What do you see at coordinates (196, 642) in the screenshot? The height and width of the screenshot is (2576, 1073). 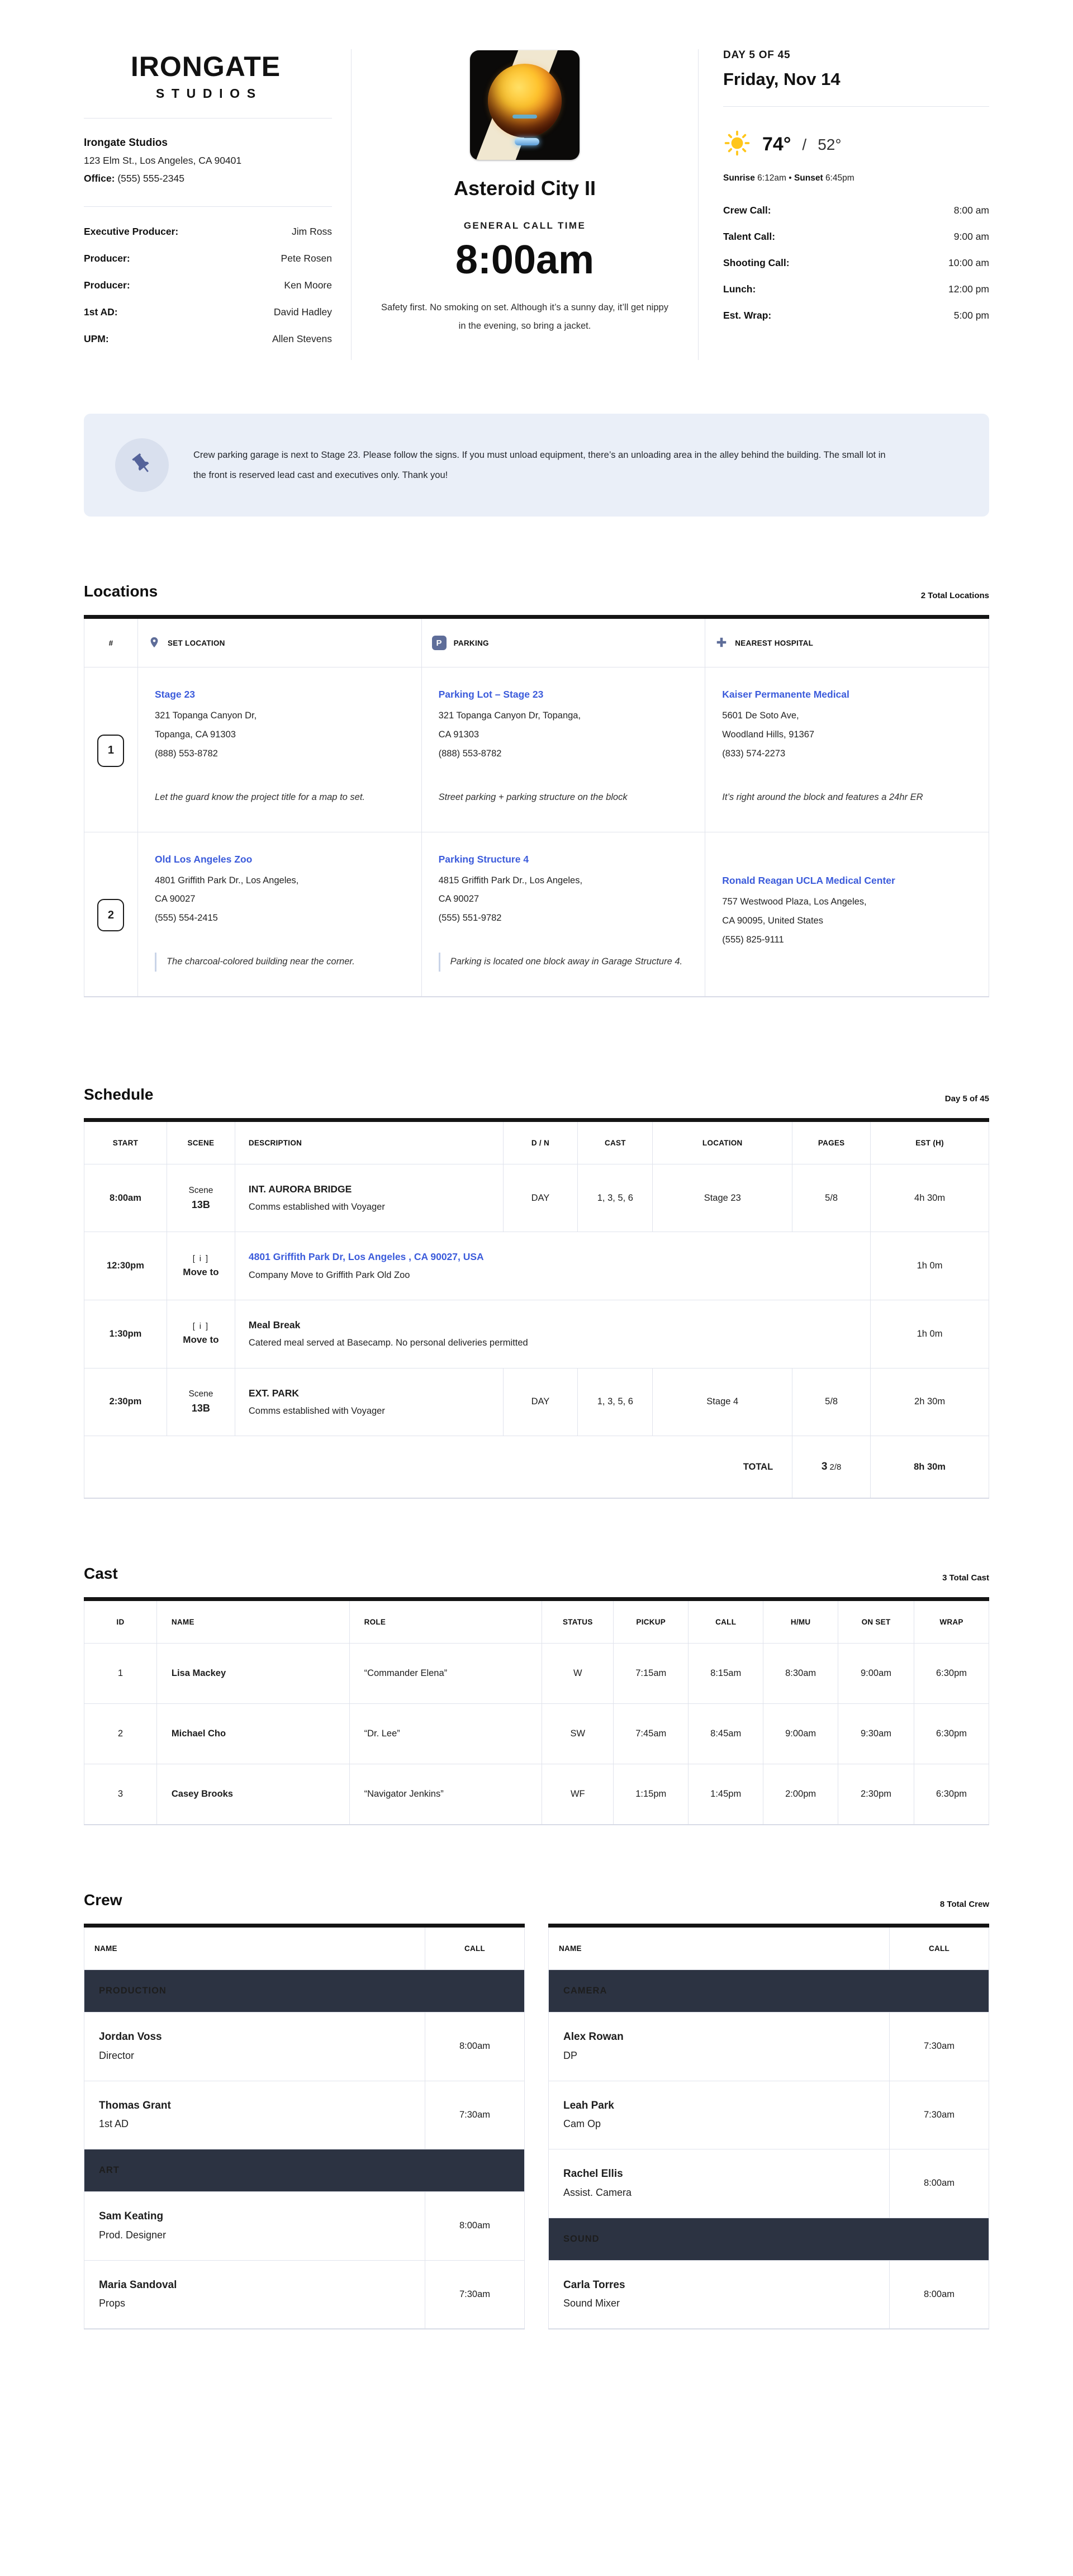 I see `set-location-label: SET LOCATION` at bounding box center [196, 642].